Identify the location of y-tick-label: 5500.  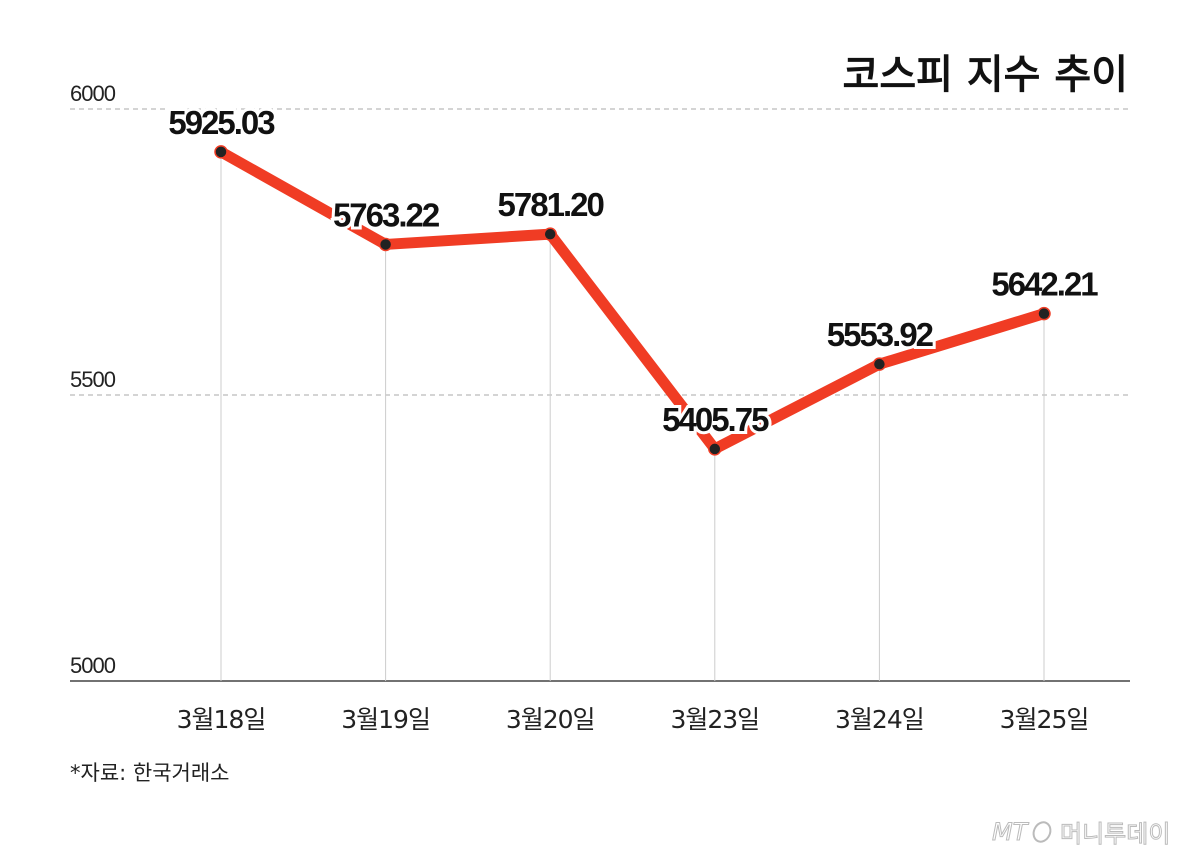
(93, 379).